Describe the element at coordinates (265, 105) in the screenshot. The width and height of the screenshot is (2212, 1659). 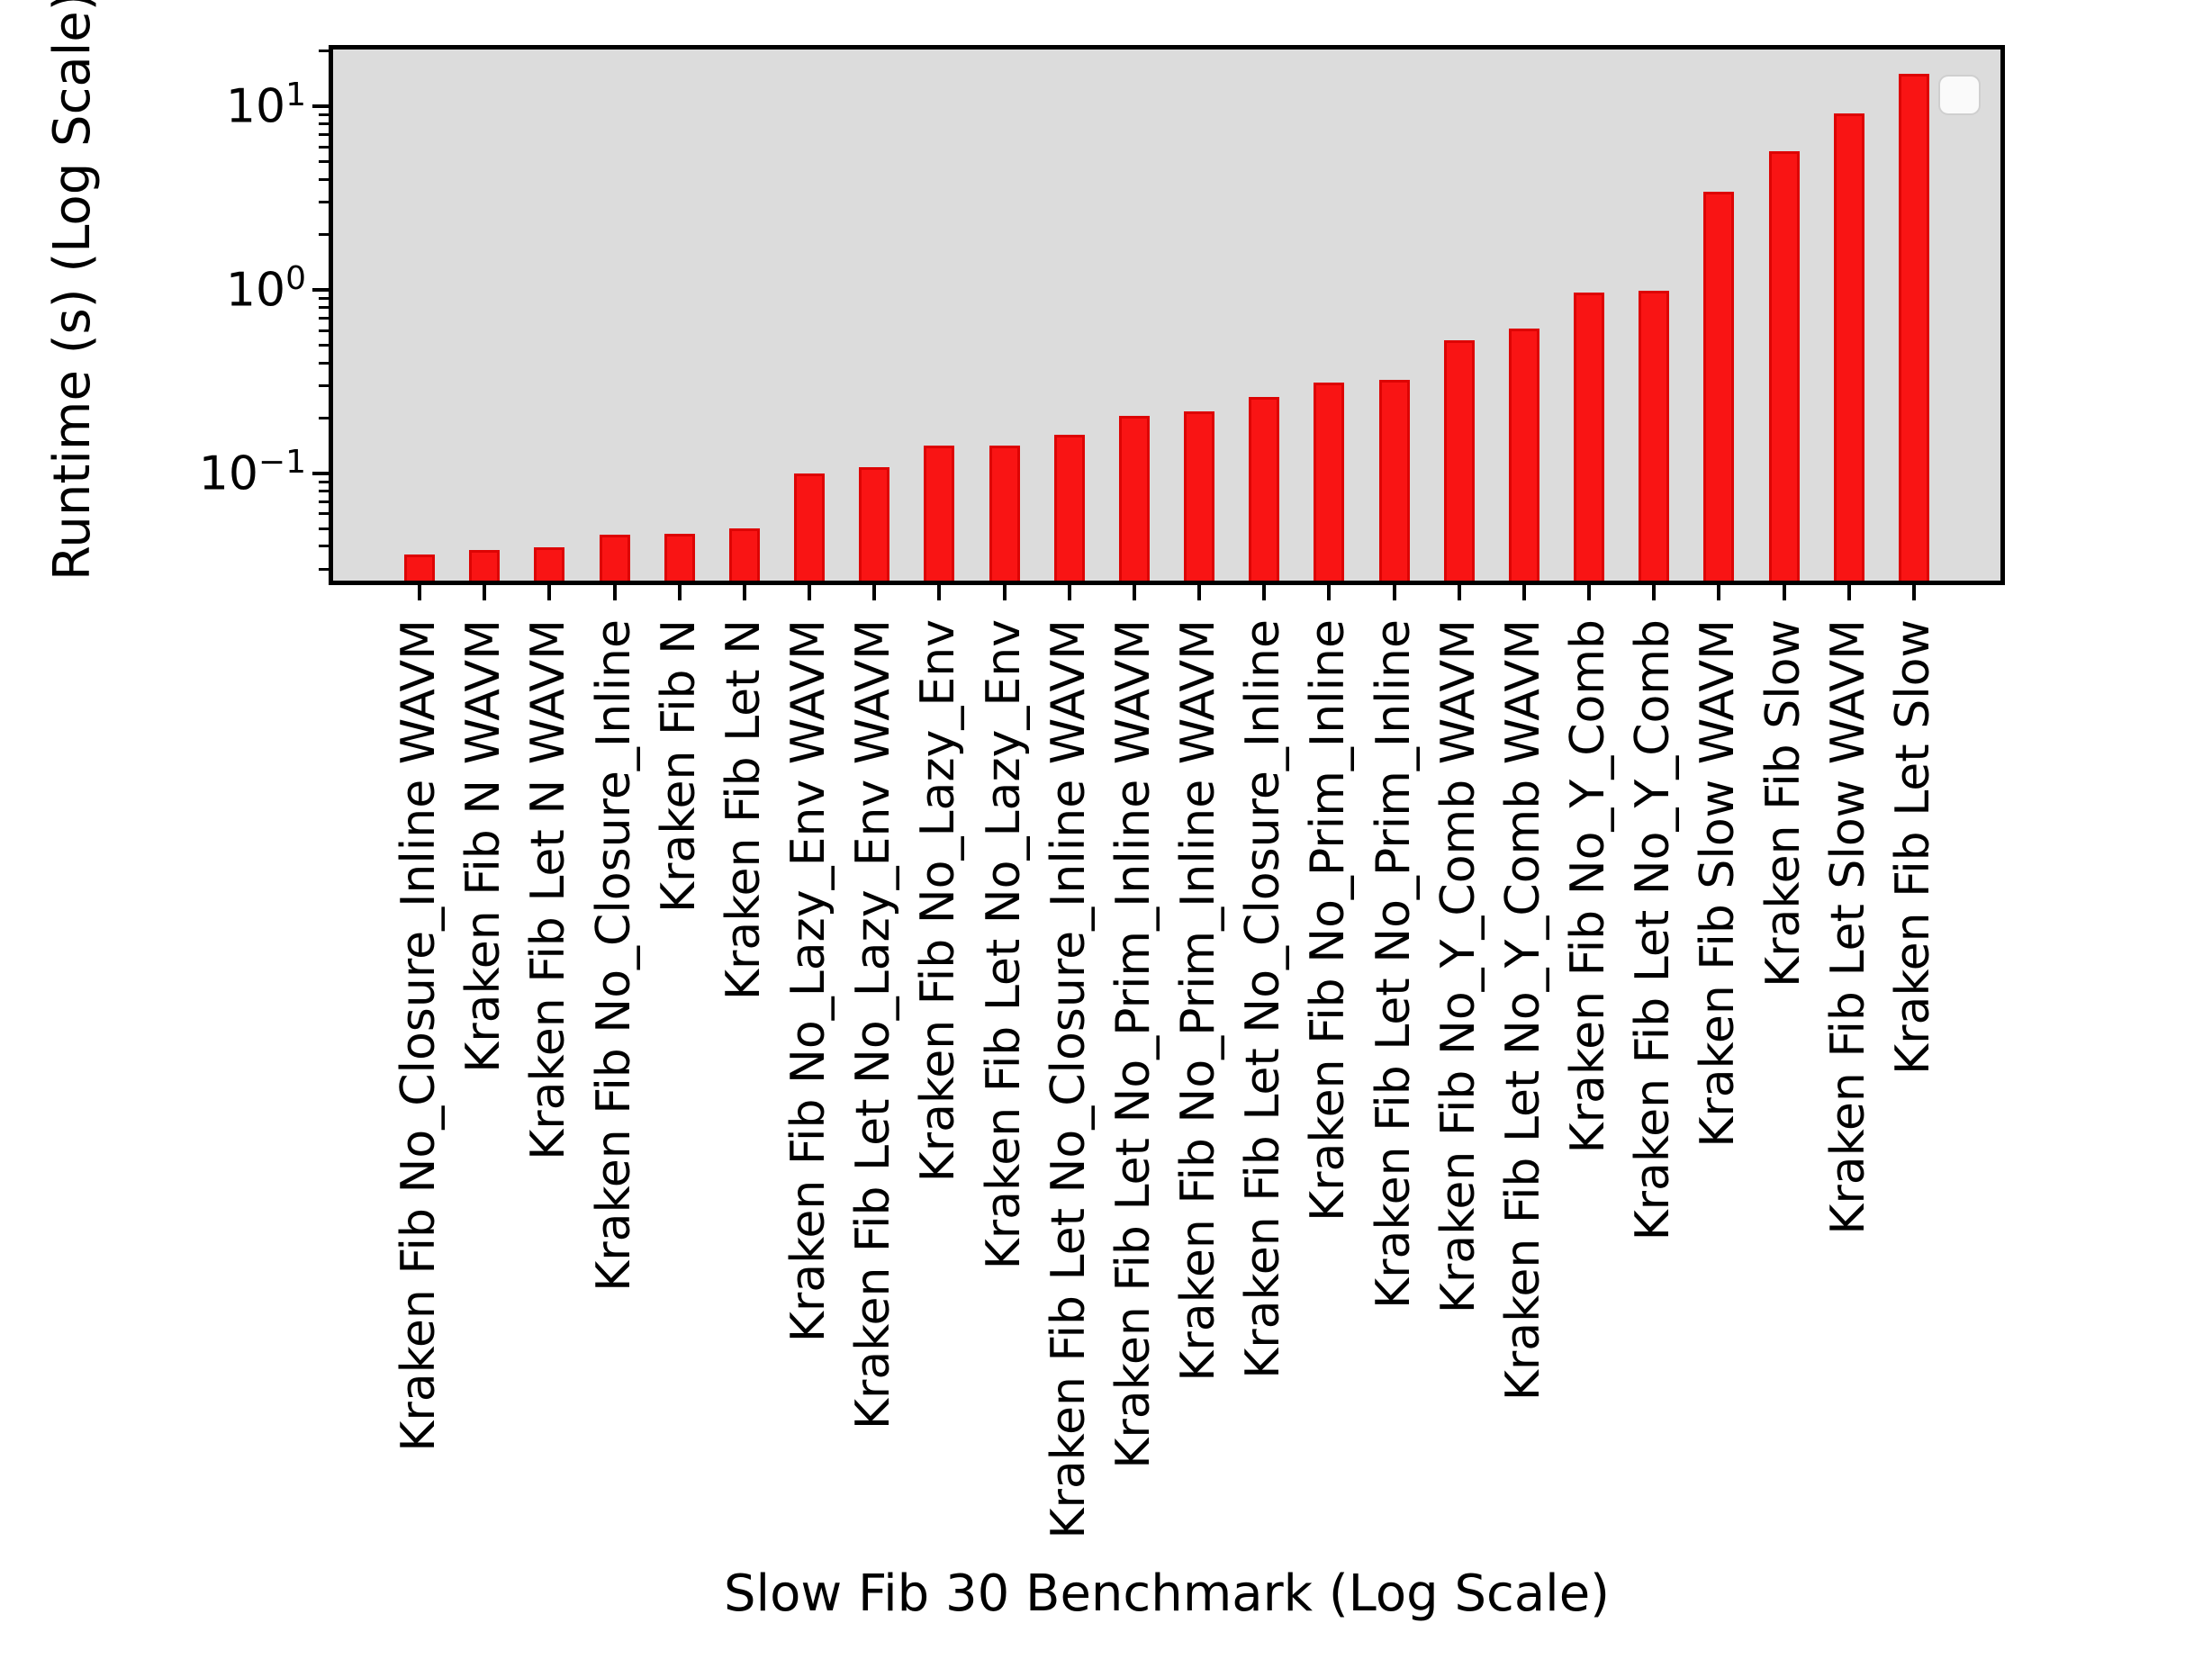
I see `y-tick-label: 10¹` at that location.